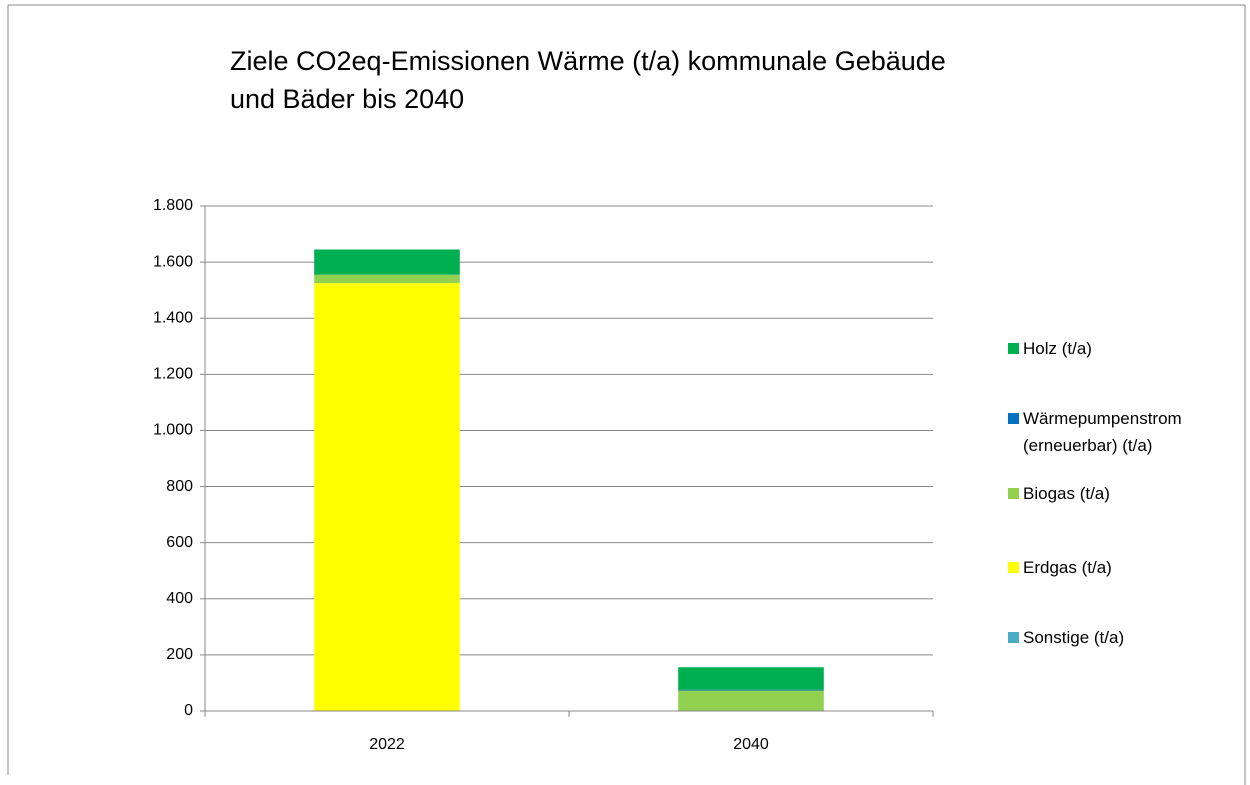 This screenshot has height=785, width=1250. Describe the element at coordinates (188, 710) in the screenshot. I see `y-tick-label: 0` at that location.